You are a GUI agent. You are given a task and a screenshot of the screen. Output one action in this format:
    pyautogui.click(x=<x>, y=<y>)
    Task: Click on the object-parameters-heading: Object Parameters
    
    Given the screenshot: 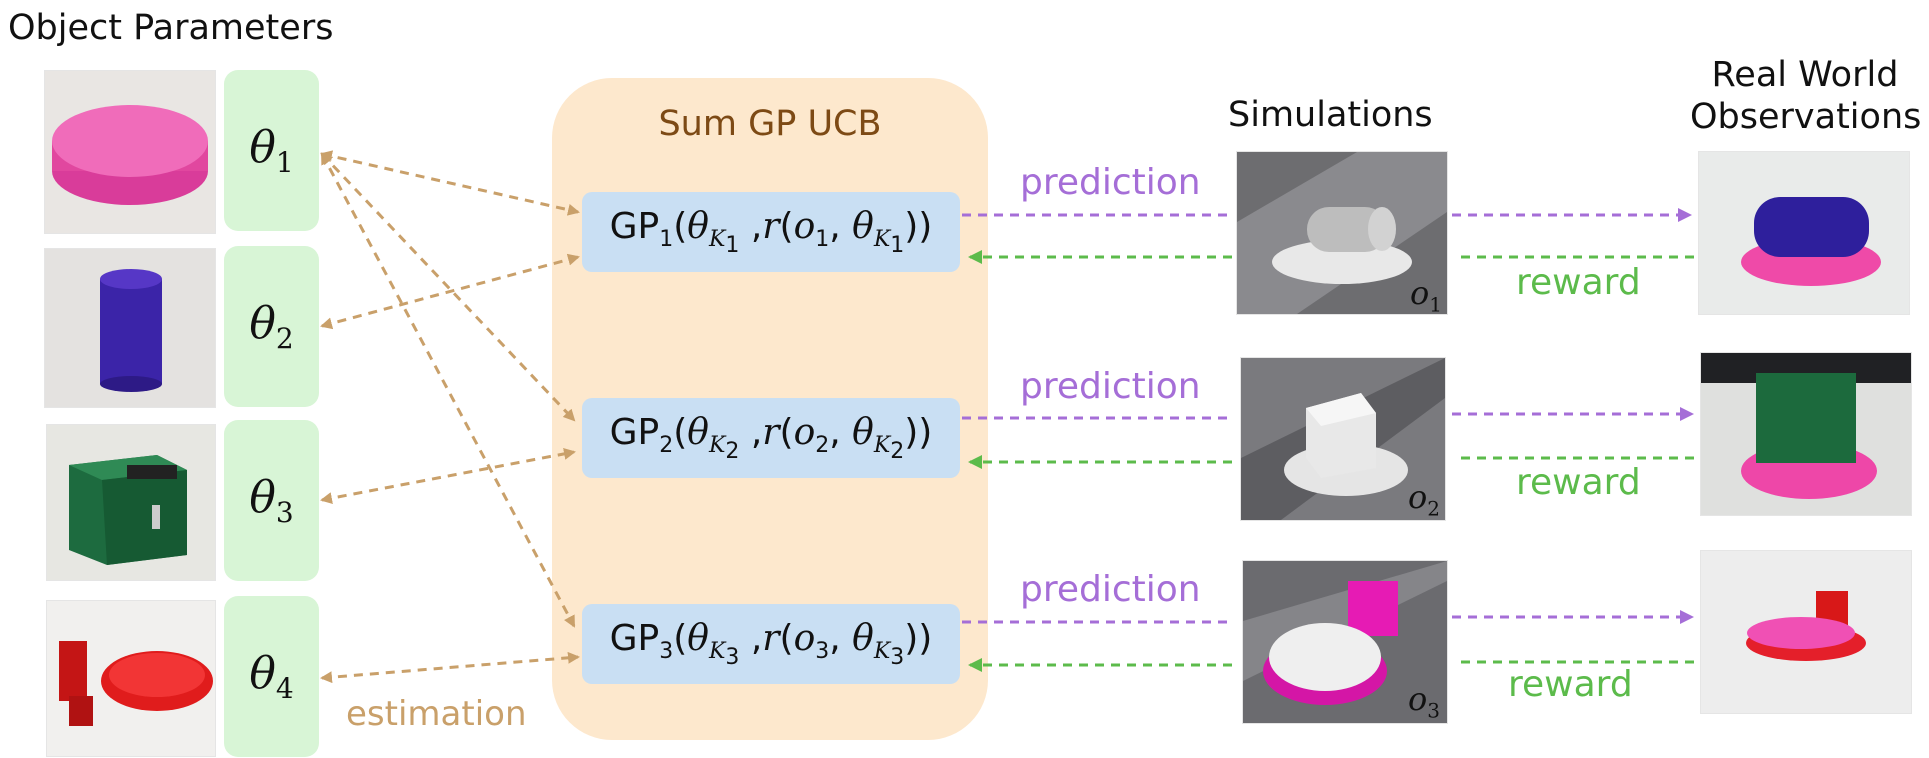 What is the action you would take?
    pyautogui.click(x=171, y=28)
    